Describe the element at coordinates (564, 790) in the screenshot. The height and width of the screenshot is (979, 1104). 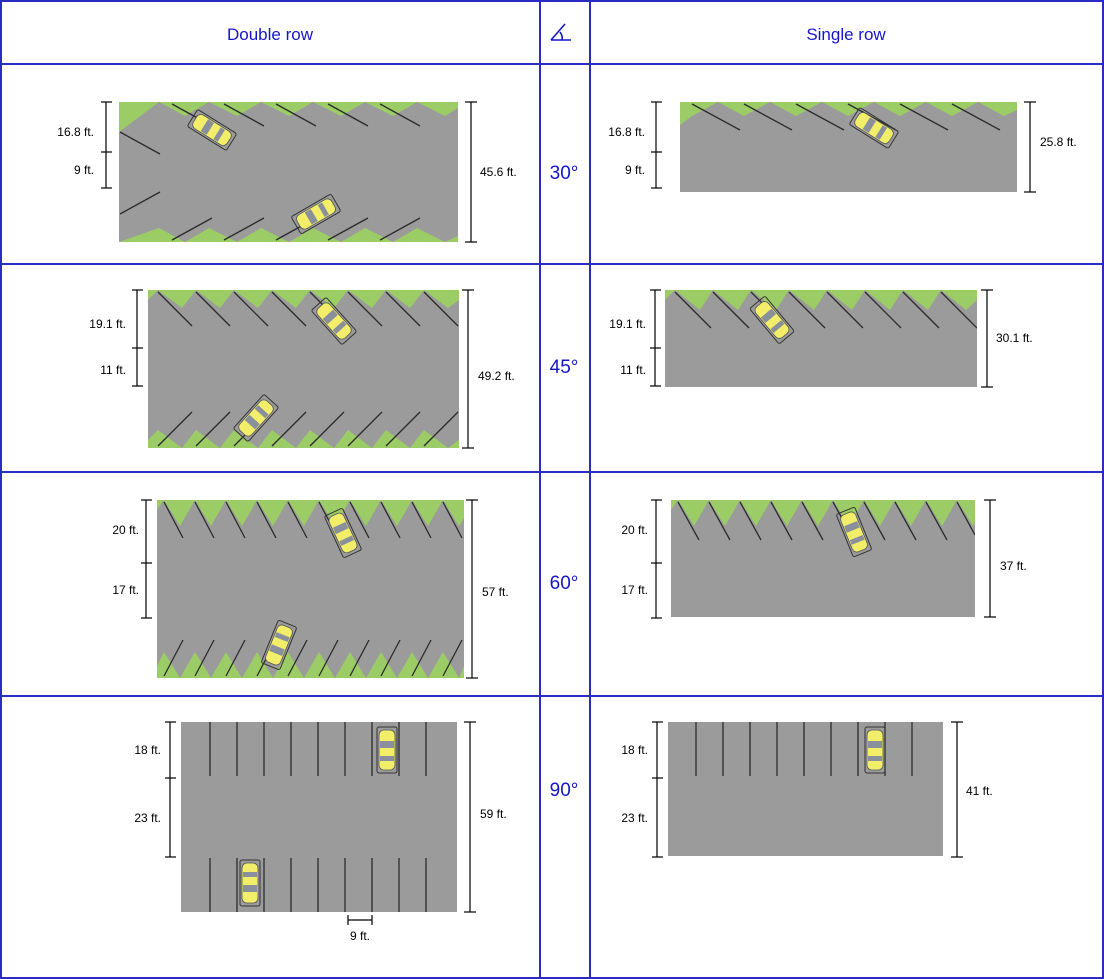
I see `angle-label-90: 90°` at that location.